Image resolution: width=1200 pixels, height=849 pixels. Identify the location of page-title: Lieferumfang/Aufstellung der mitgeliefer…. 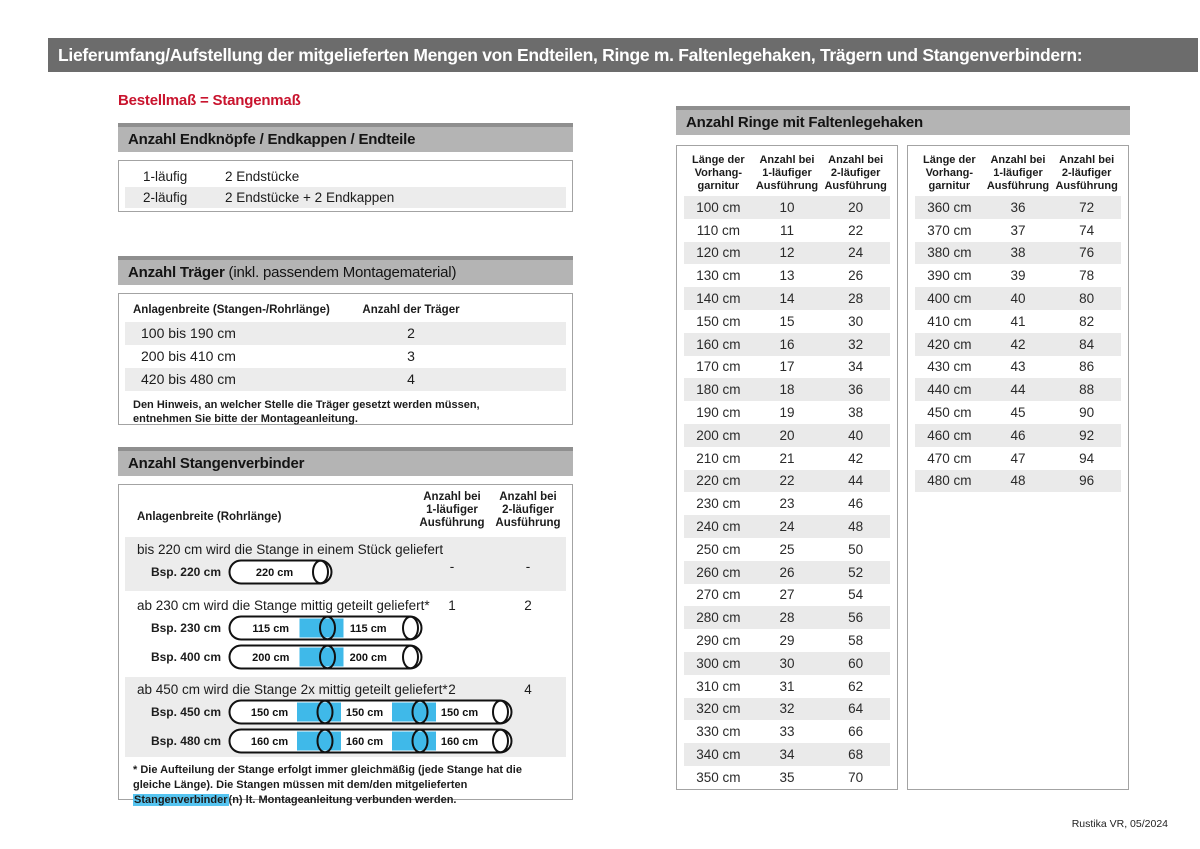
(570, 55).